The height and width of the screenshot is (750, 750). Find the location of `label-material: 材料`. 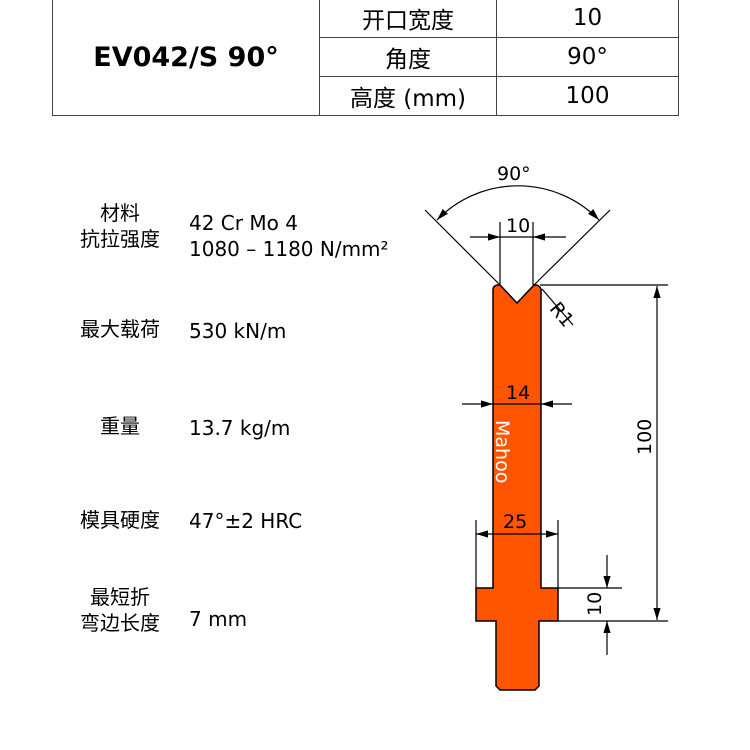

label-material: 材料 is located at coordinates (120, 213).